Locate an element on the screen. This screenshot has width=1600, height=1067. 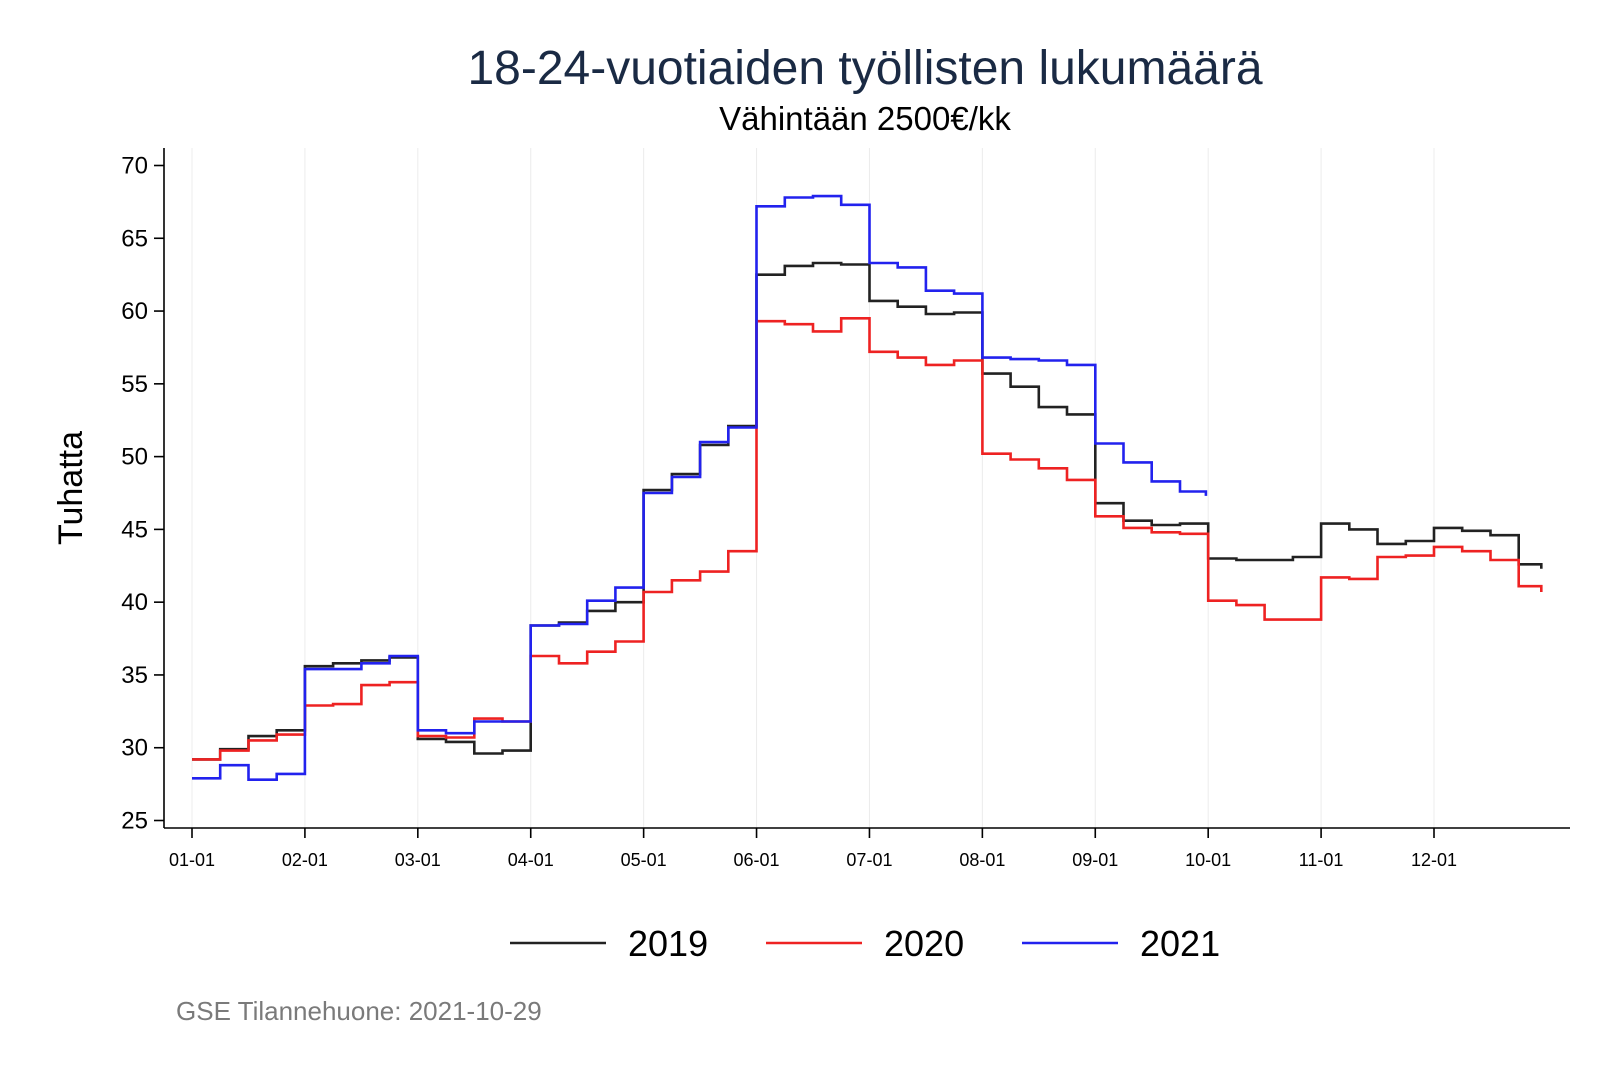
y-axis-label: Tuhatta is located at coordinates (71, 488).